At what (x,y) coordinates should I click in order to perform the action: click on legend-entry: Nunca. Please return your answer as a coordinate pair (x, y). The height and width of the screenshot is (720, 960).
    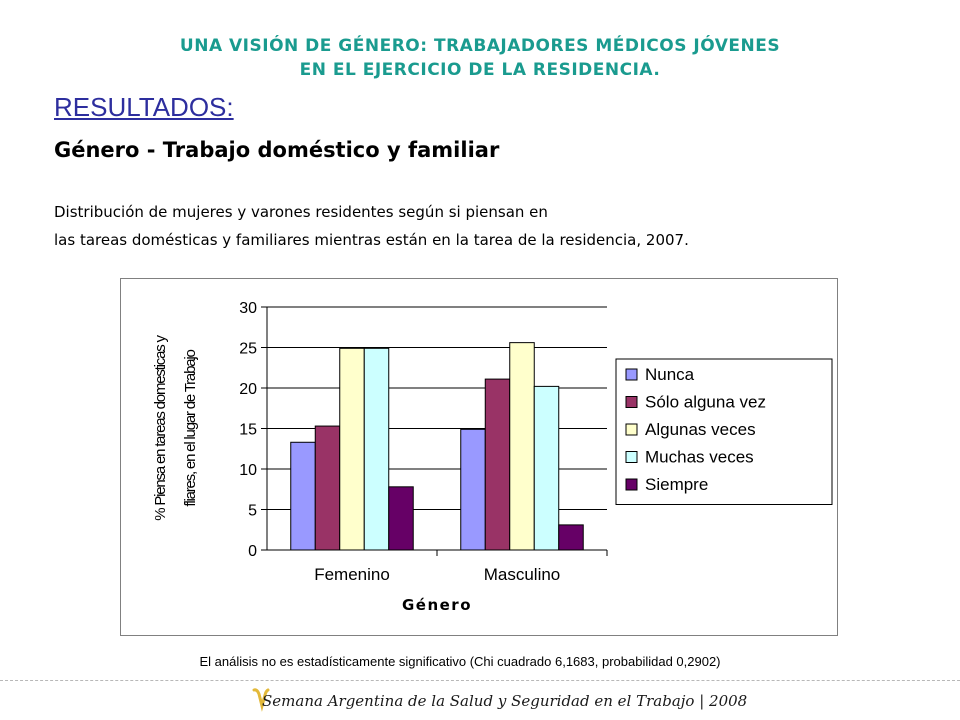
    Looking at the image, I should click on (670, 374).